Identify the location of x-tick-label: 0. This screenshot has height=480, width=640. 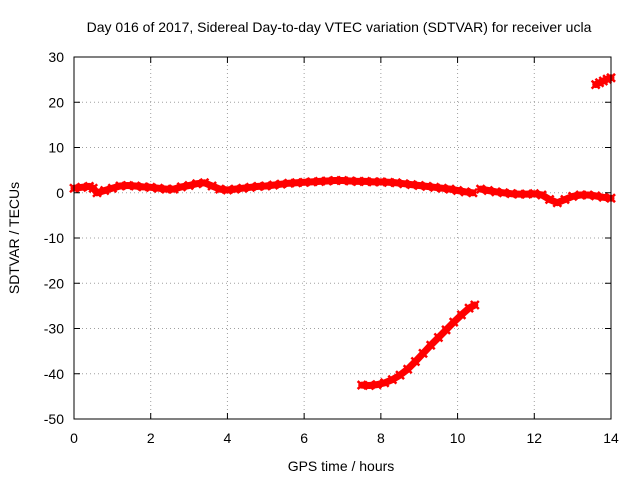
(74, 438).